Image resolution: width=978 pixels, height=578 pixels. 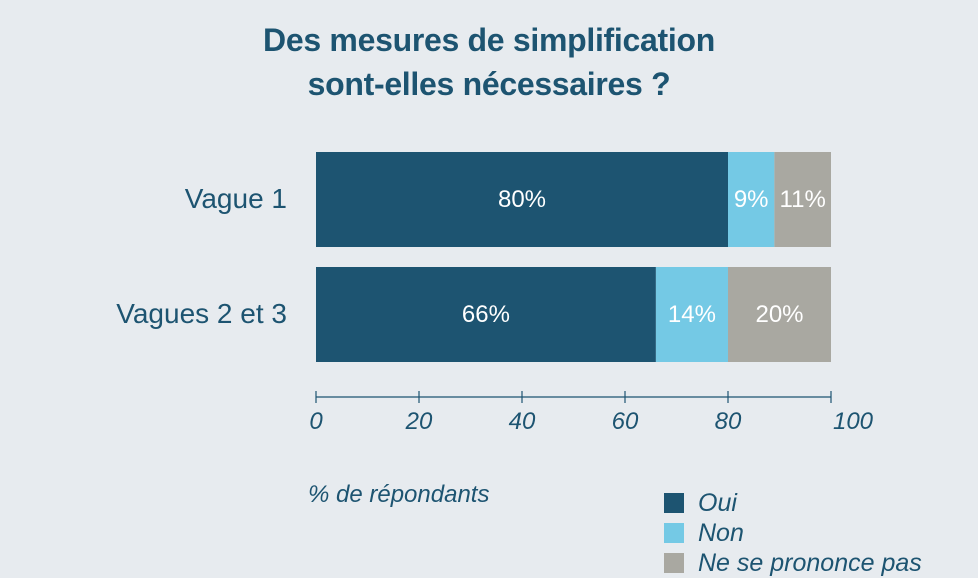 I want to click on x-tick-label-80: 80, so click(x=728, y=421).